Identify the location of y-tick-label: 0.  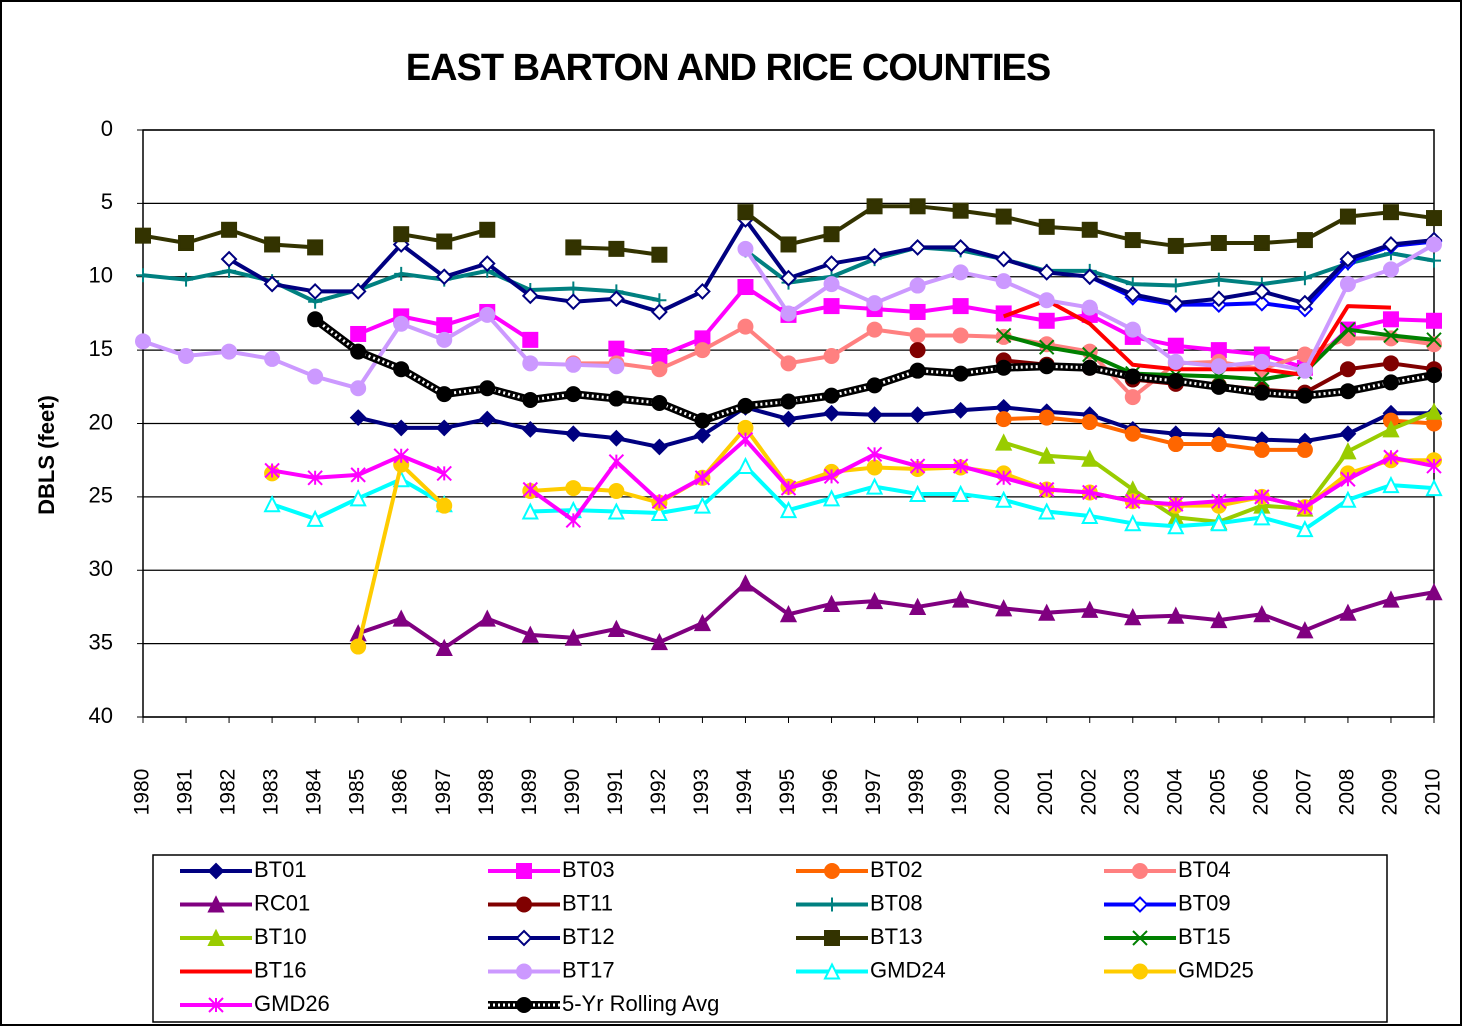
(107, 128).